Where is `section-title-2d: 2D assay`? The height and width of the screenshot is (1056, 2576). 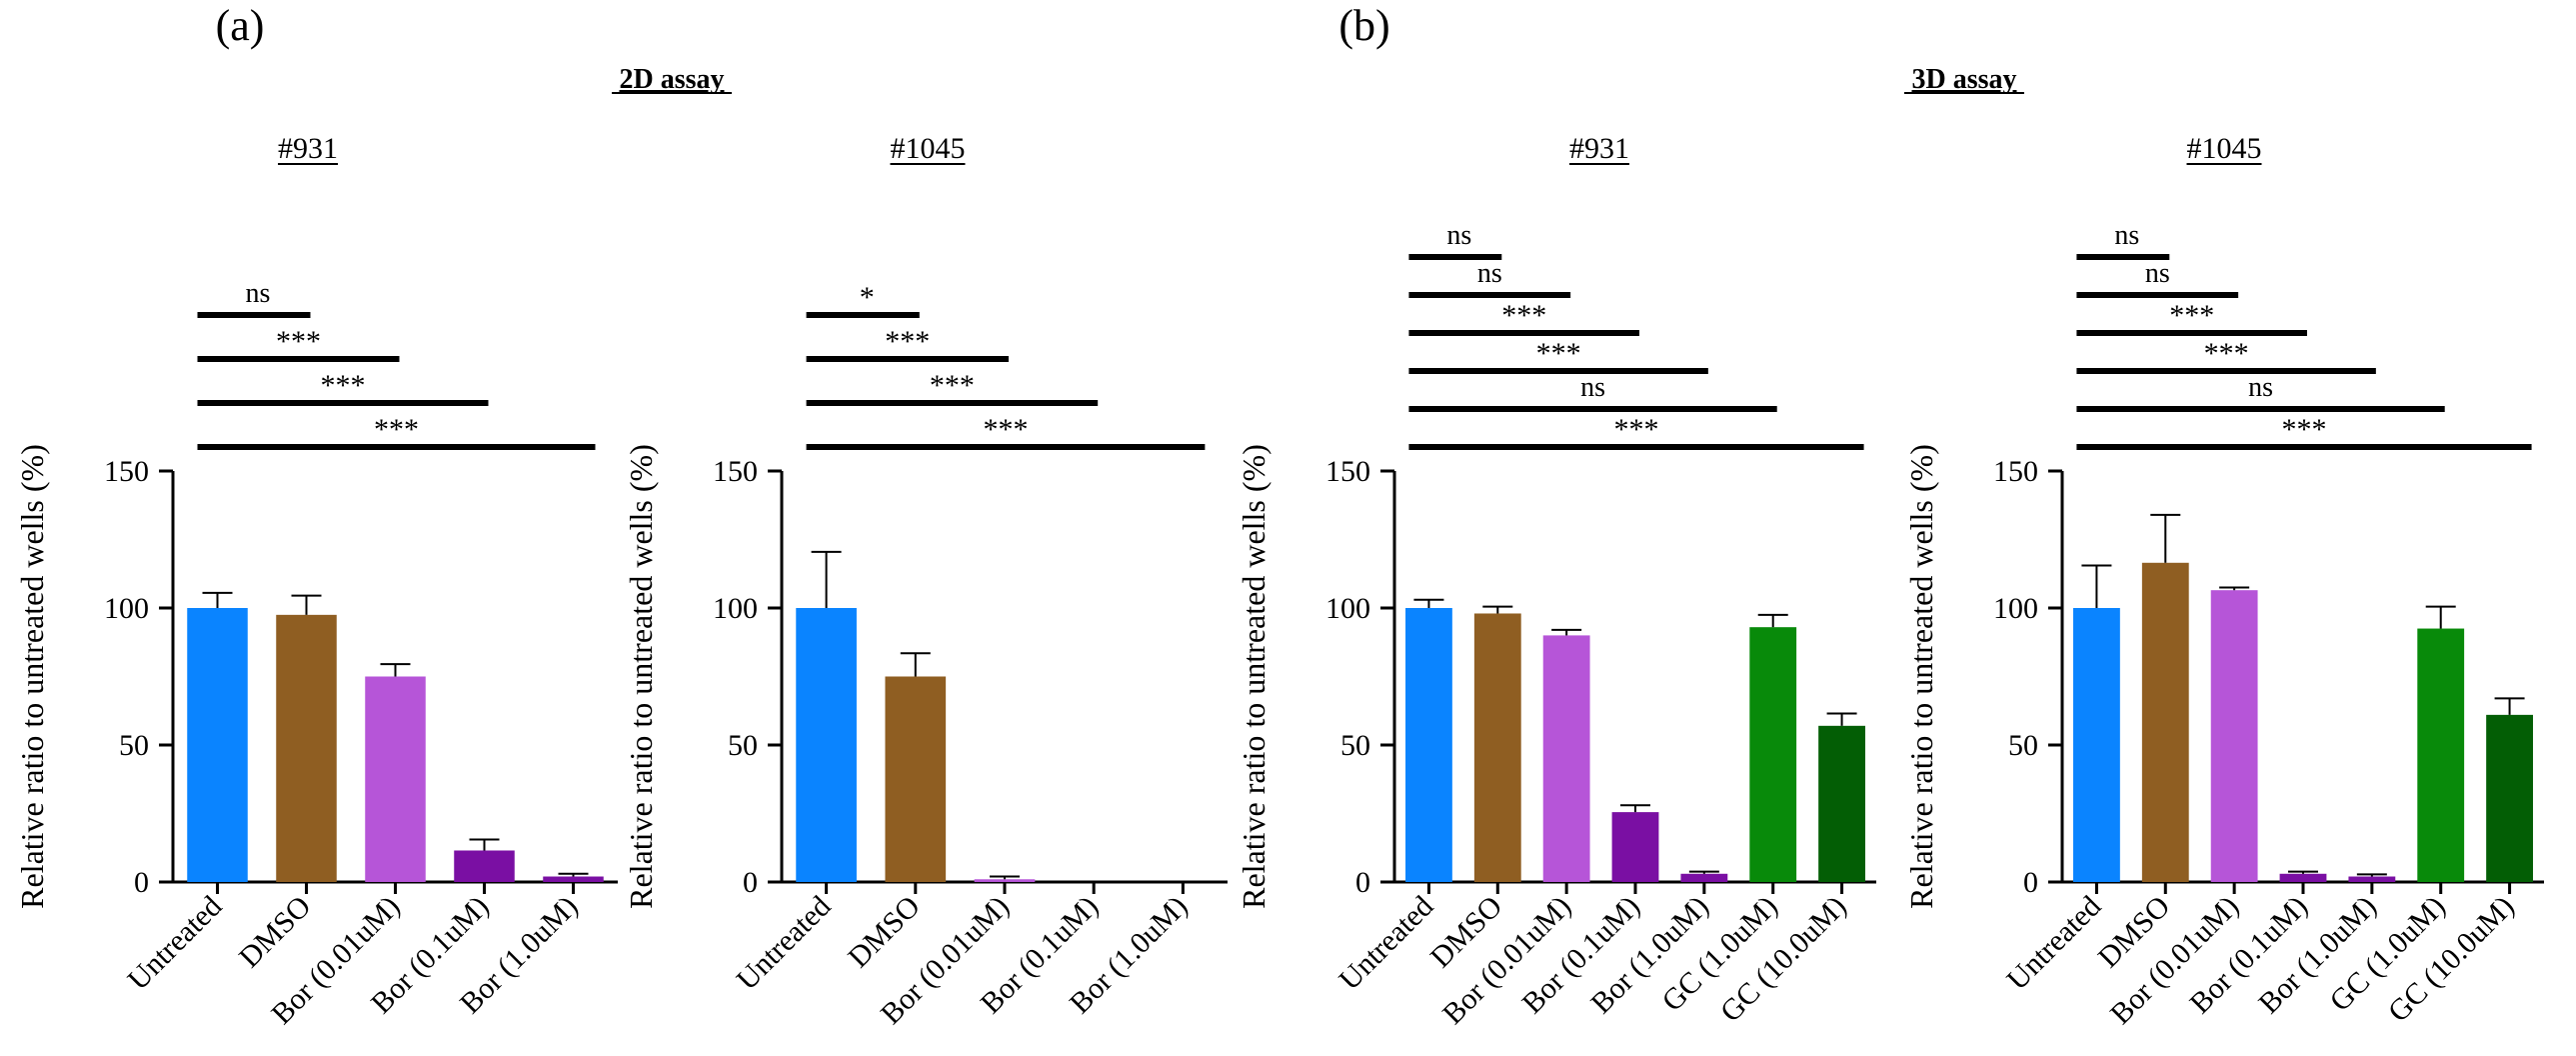 section-title-2d: 2D assay is located at coordinates (672, 79).